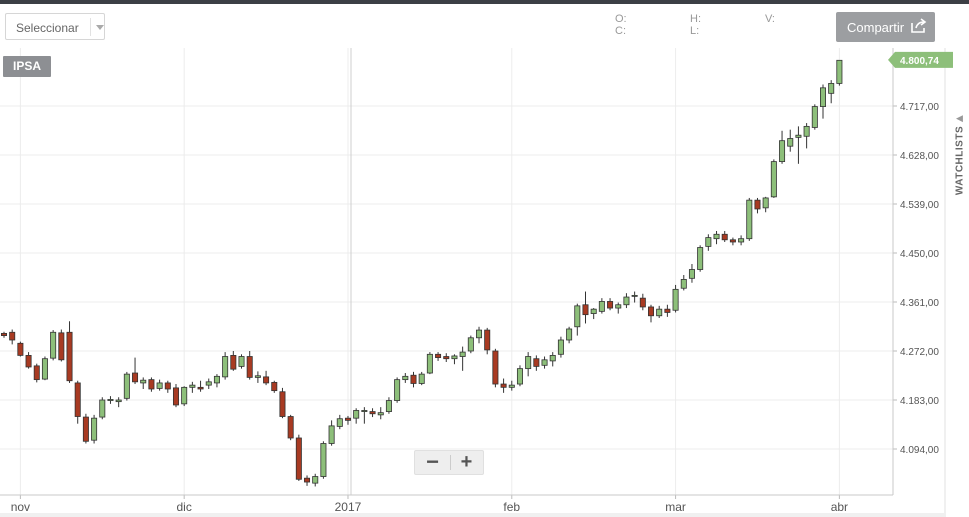 The height and width of the screenshot is (517, 969). I want to click on last-price-bg, so click(920, 59).